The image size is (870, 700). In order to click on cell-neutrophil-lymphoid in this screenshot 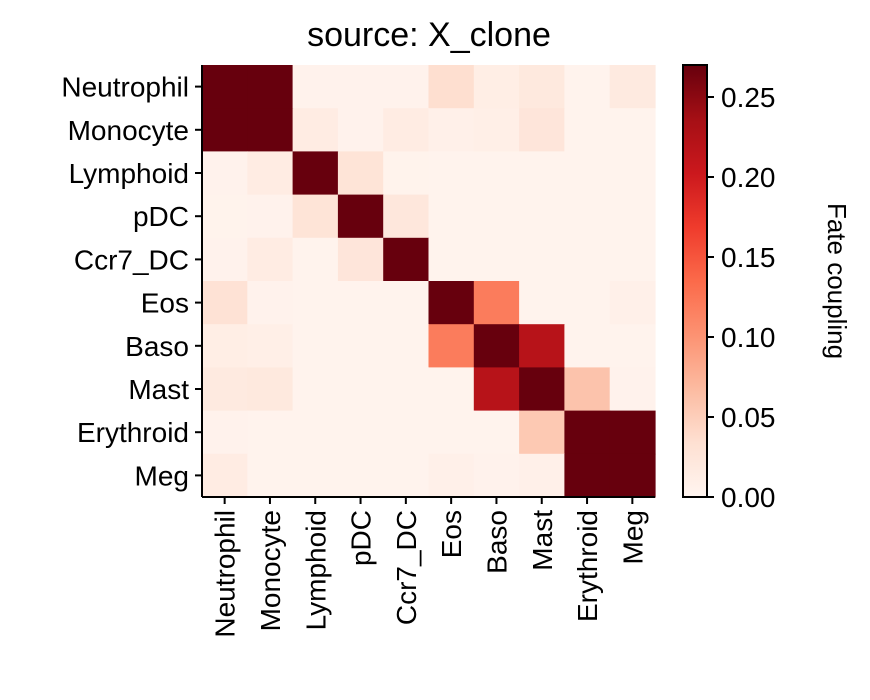, I will do `click(315, 87)`.